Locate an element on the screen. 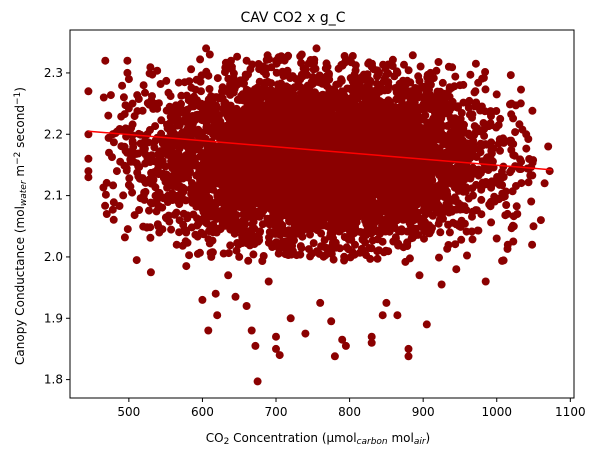  axis-label-part: carbon is located at coordinates (372, 442).